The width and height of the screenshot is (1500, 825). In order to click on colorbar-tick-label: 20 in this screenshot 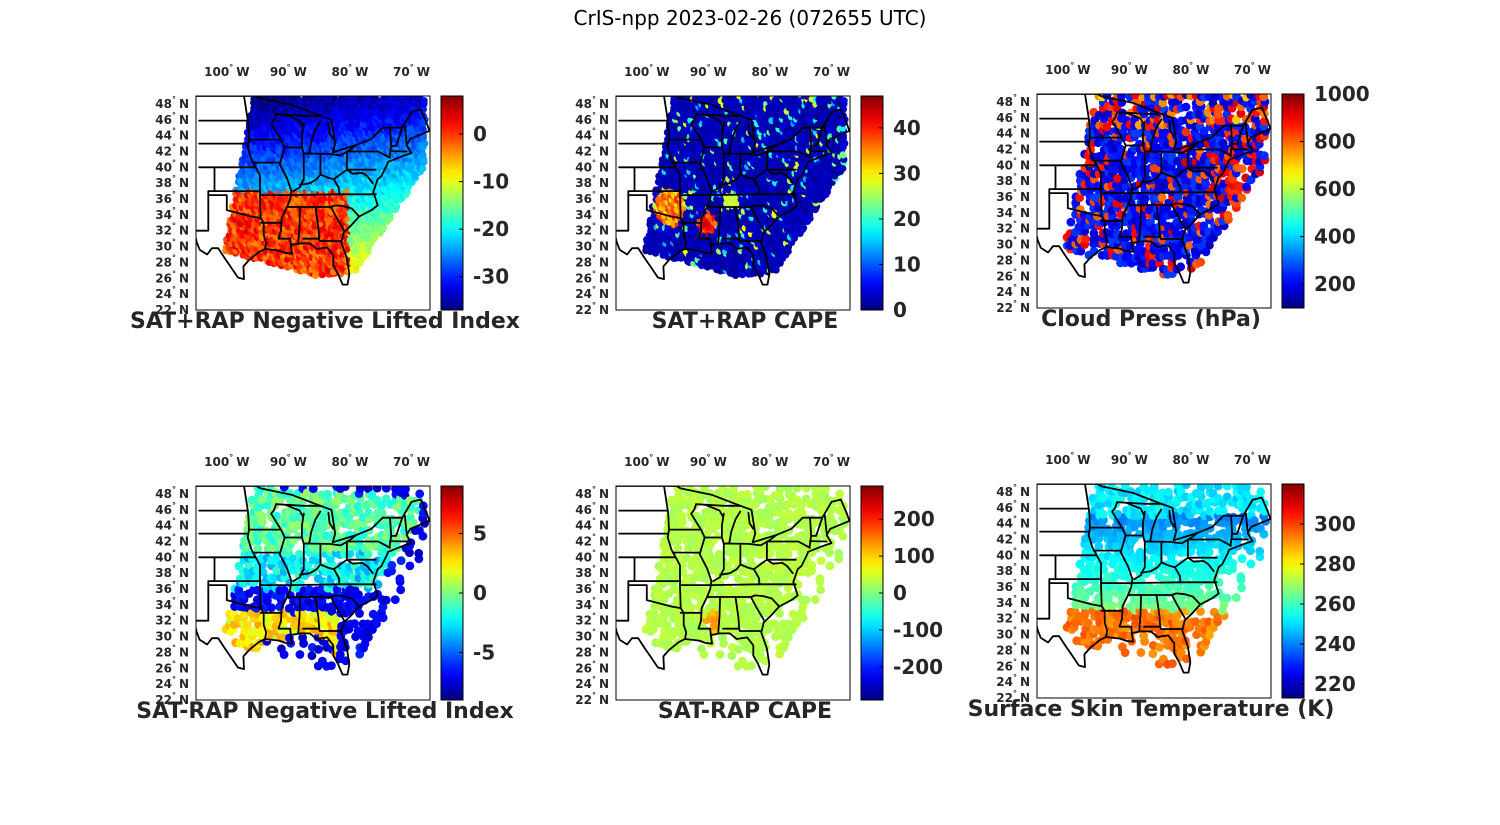, I will do `click(907, 219)`.